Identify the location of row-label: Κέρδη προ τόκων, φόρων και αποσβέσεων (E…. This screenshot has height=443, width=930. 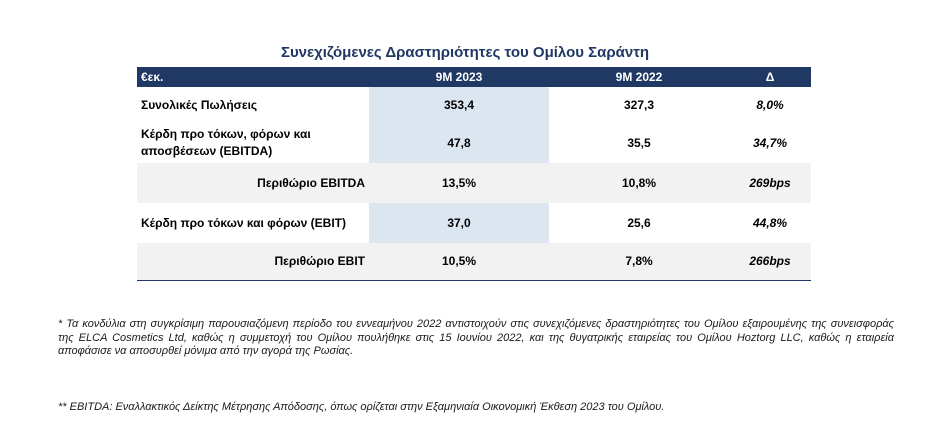
(226, 142).